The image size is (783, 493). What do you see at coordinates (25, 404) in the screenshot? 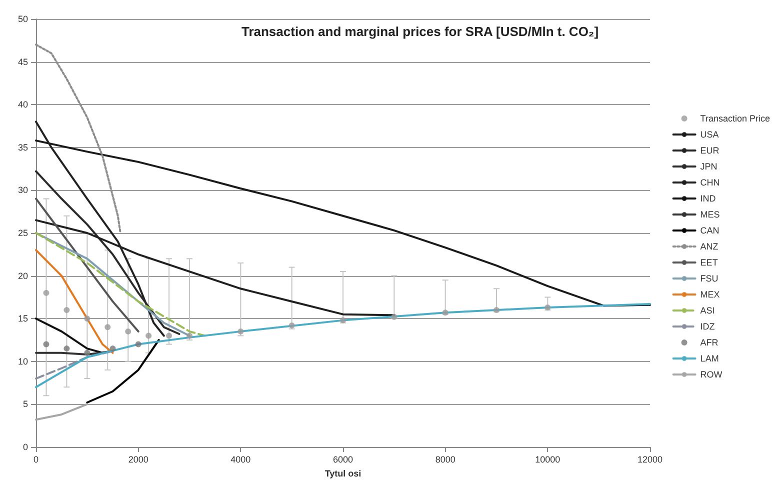
I see `y-tick-label: 5` at bounding box center [25, 404].